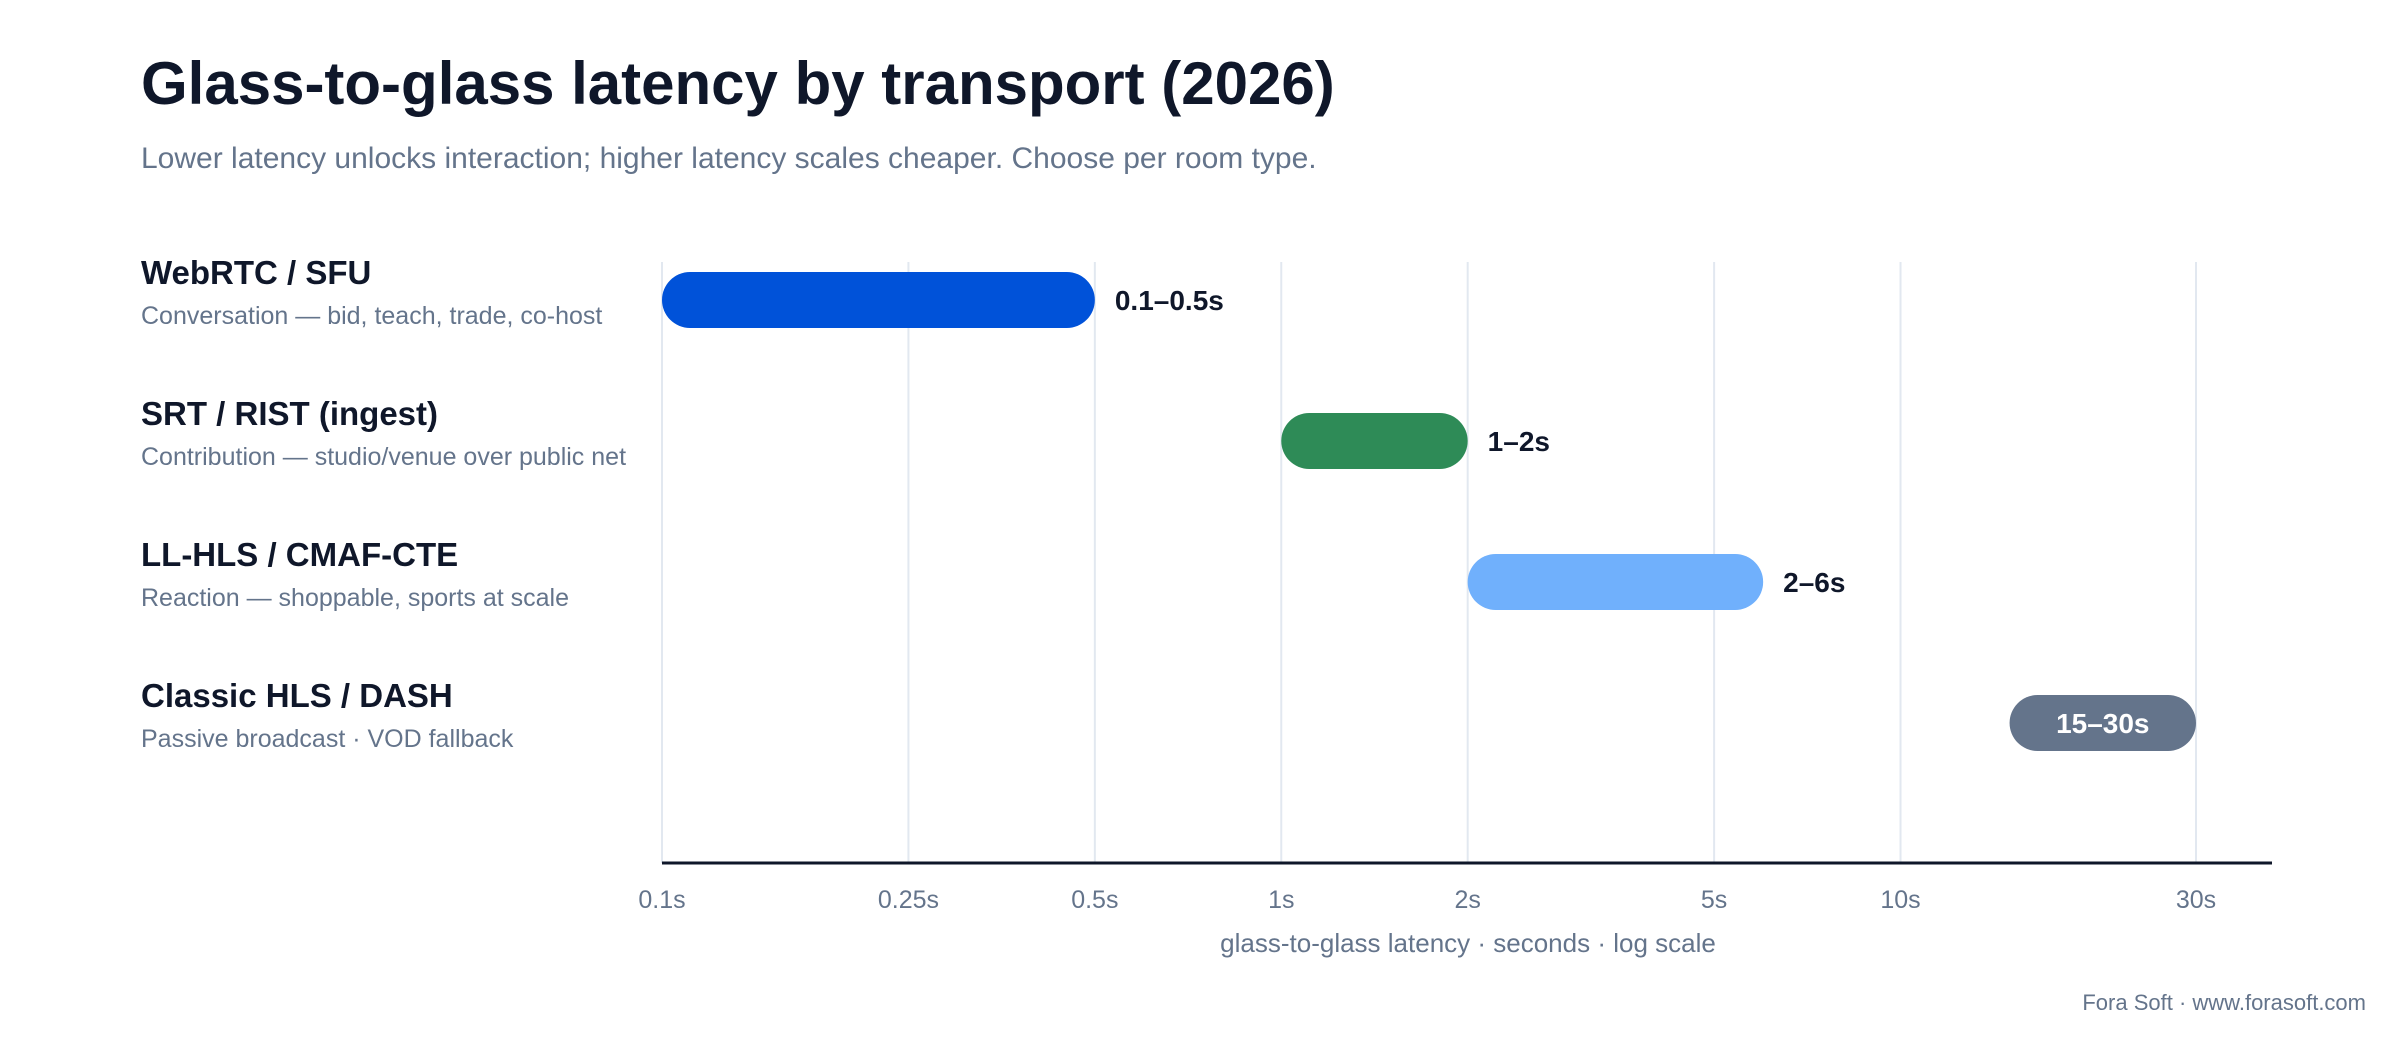 The height and width of the screenshot is (1040, 2400). Describe the element at coordinates (908, 900) in the screenshot. I see `x-tick-label: 0.25s` at that location.